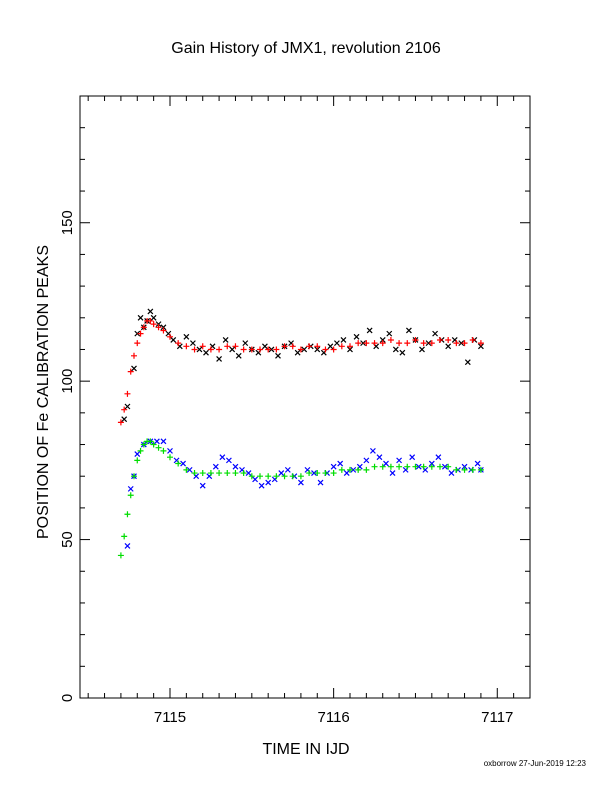  What do you see at coordinates (67, 381) in the screenshot?
I see `y-tick-label: 100` at bounding box center [67, 381].